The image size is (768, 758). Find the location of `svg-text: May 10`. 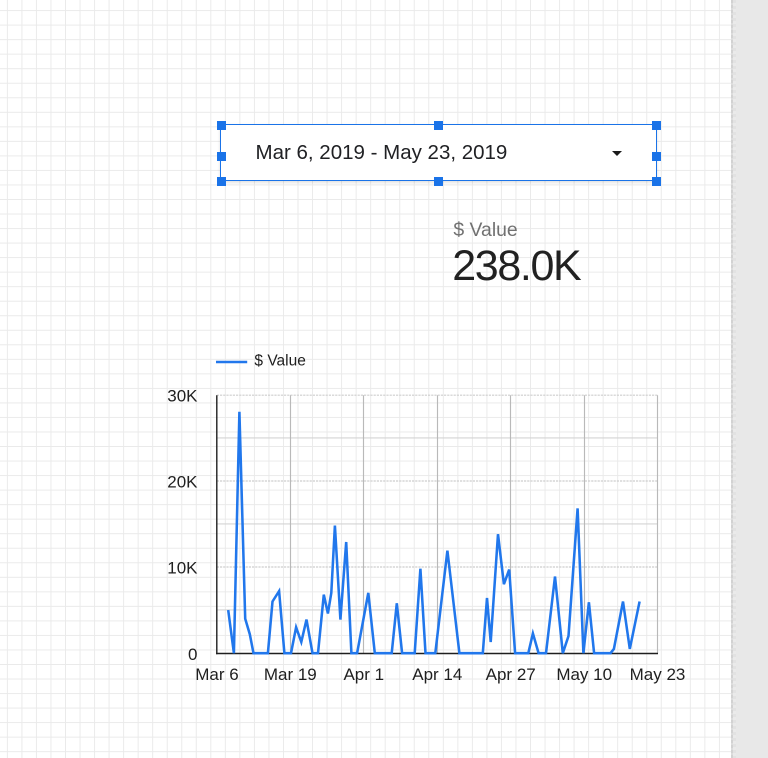

svg-text: May 10 is located at coordinates (584, 674).